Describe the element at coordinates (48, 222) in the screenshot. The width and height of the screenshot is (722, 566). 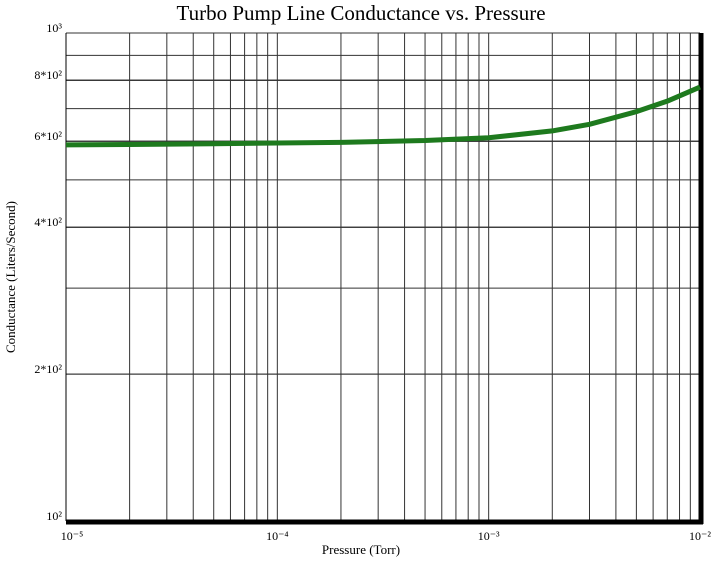
I see `y-tick-label: 4*10²` at that location.